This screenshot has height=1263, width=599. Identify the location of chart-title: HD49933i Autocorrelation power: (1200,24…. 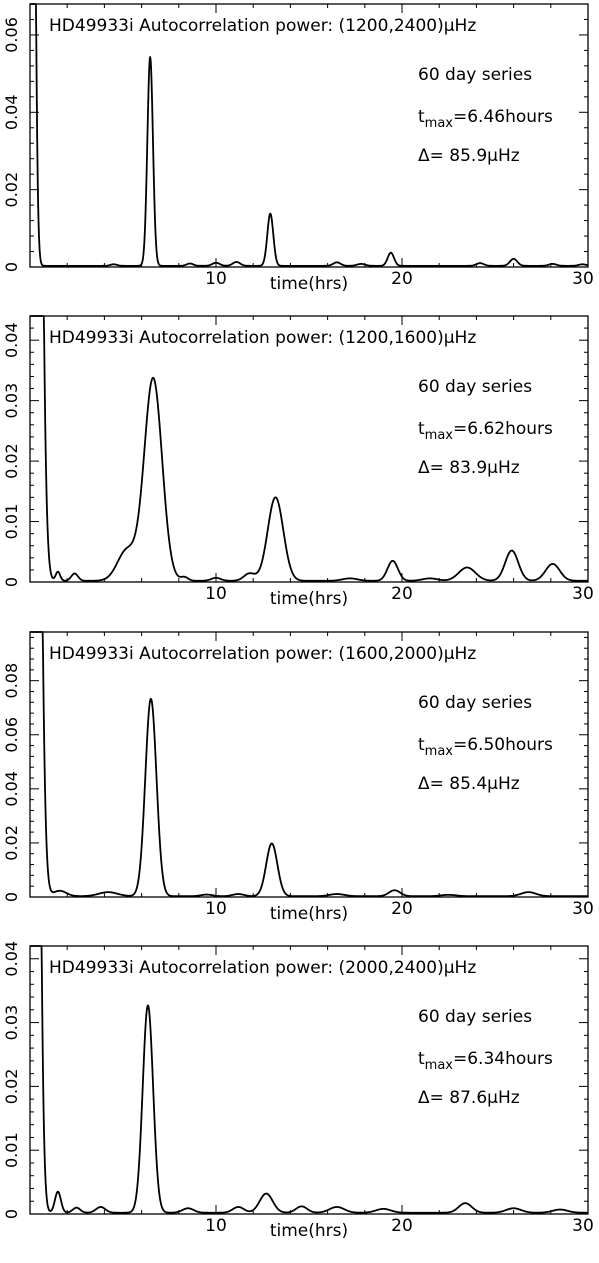
(262, 26).